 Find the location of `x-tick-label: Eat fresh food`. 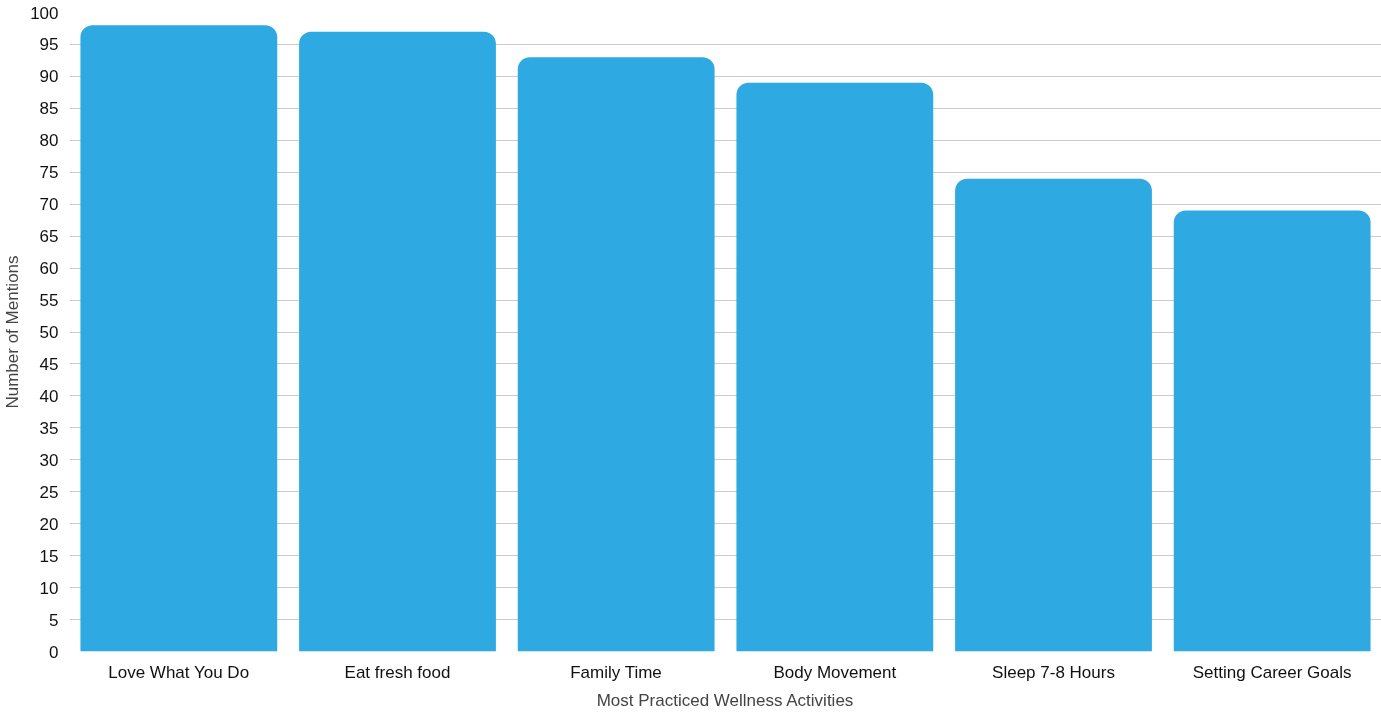

x-tick-label: Eat fresh food is located at coordinates (397, 672).